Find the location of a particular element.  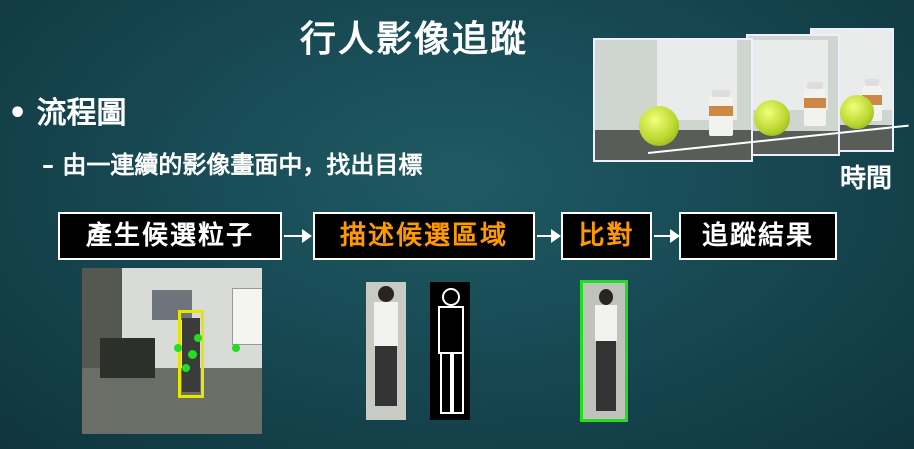

step-describe-regions: 描述候選區域 is located at coordinates (424, 236).